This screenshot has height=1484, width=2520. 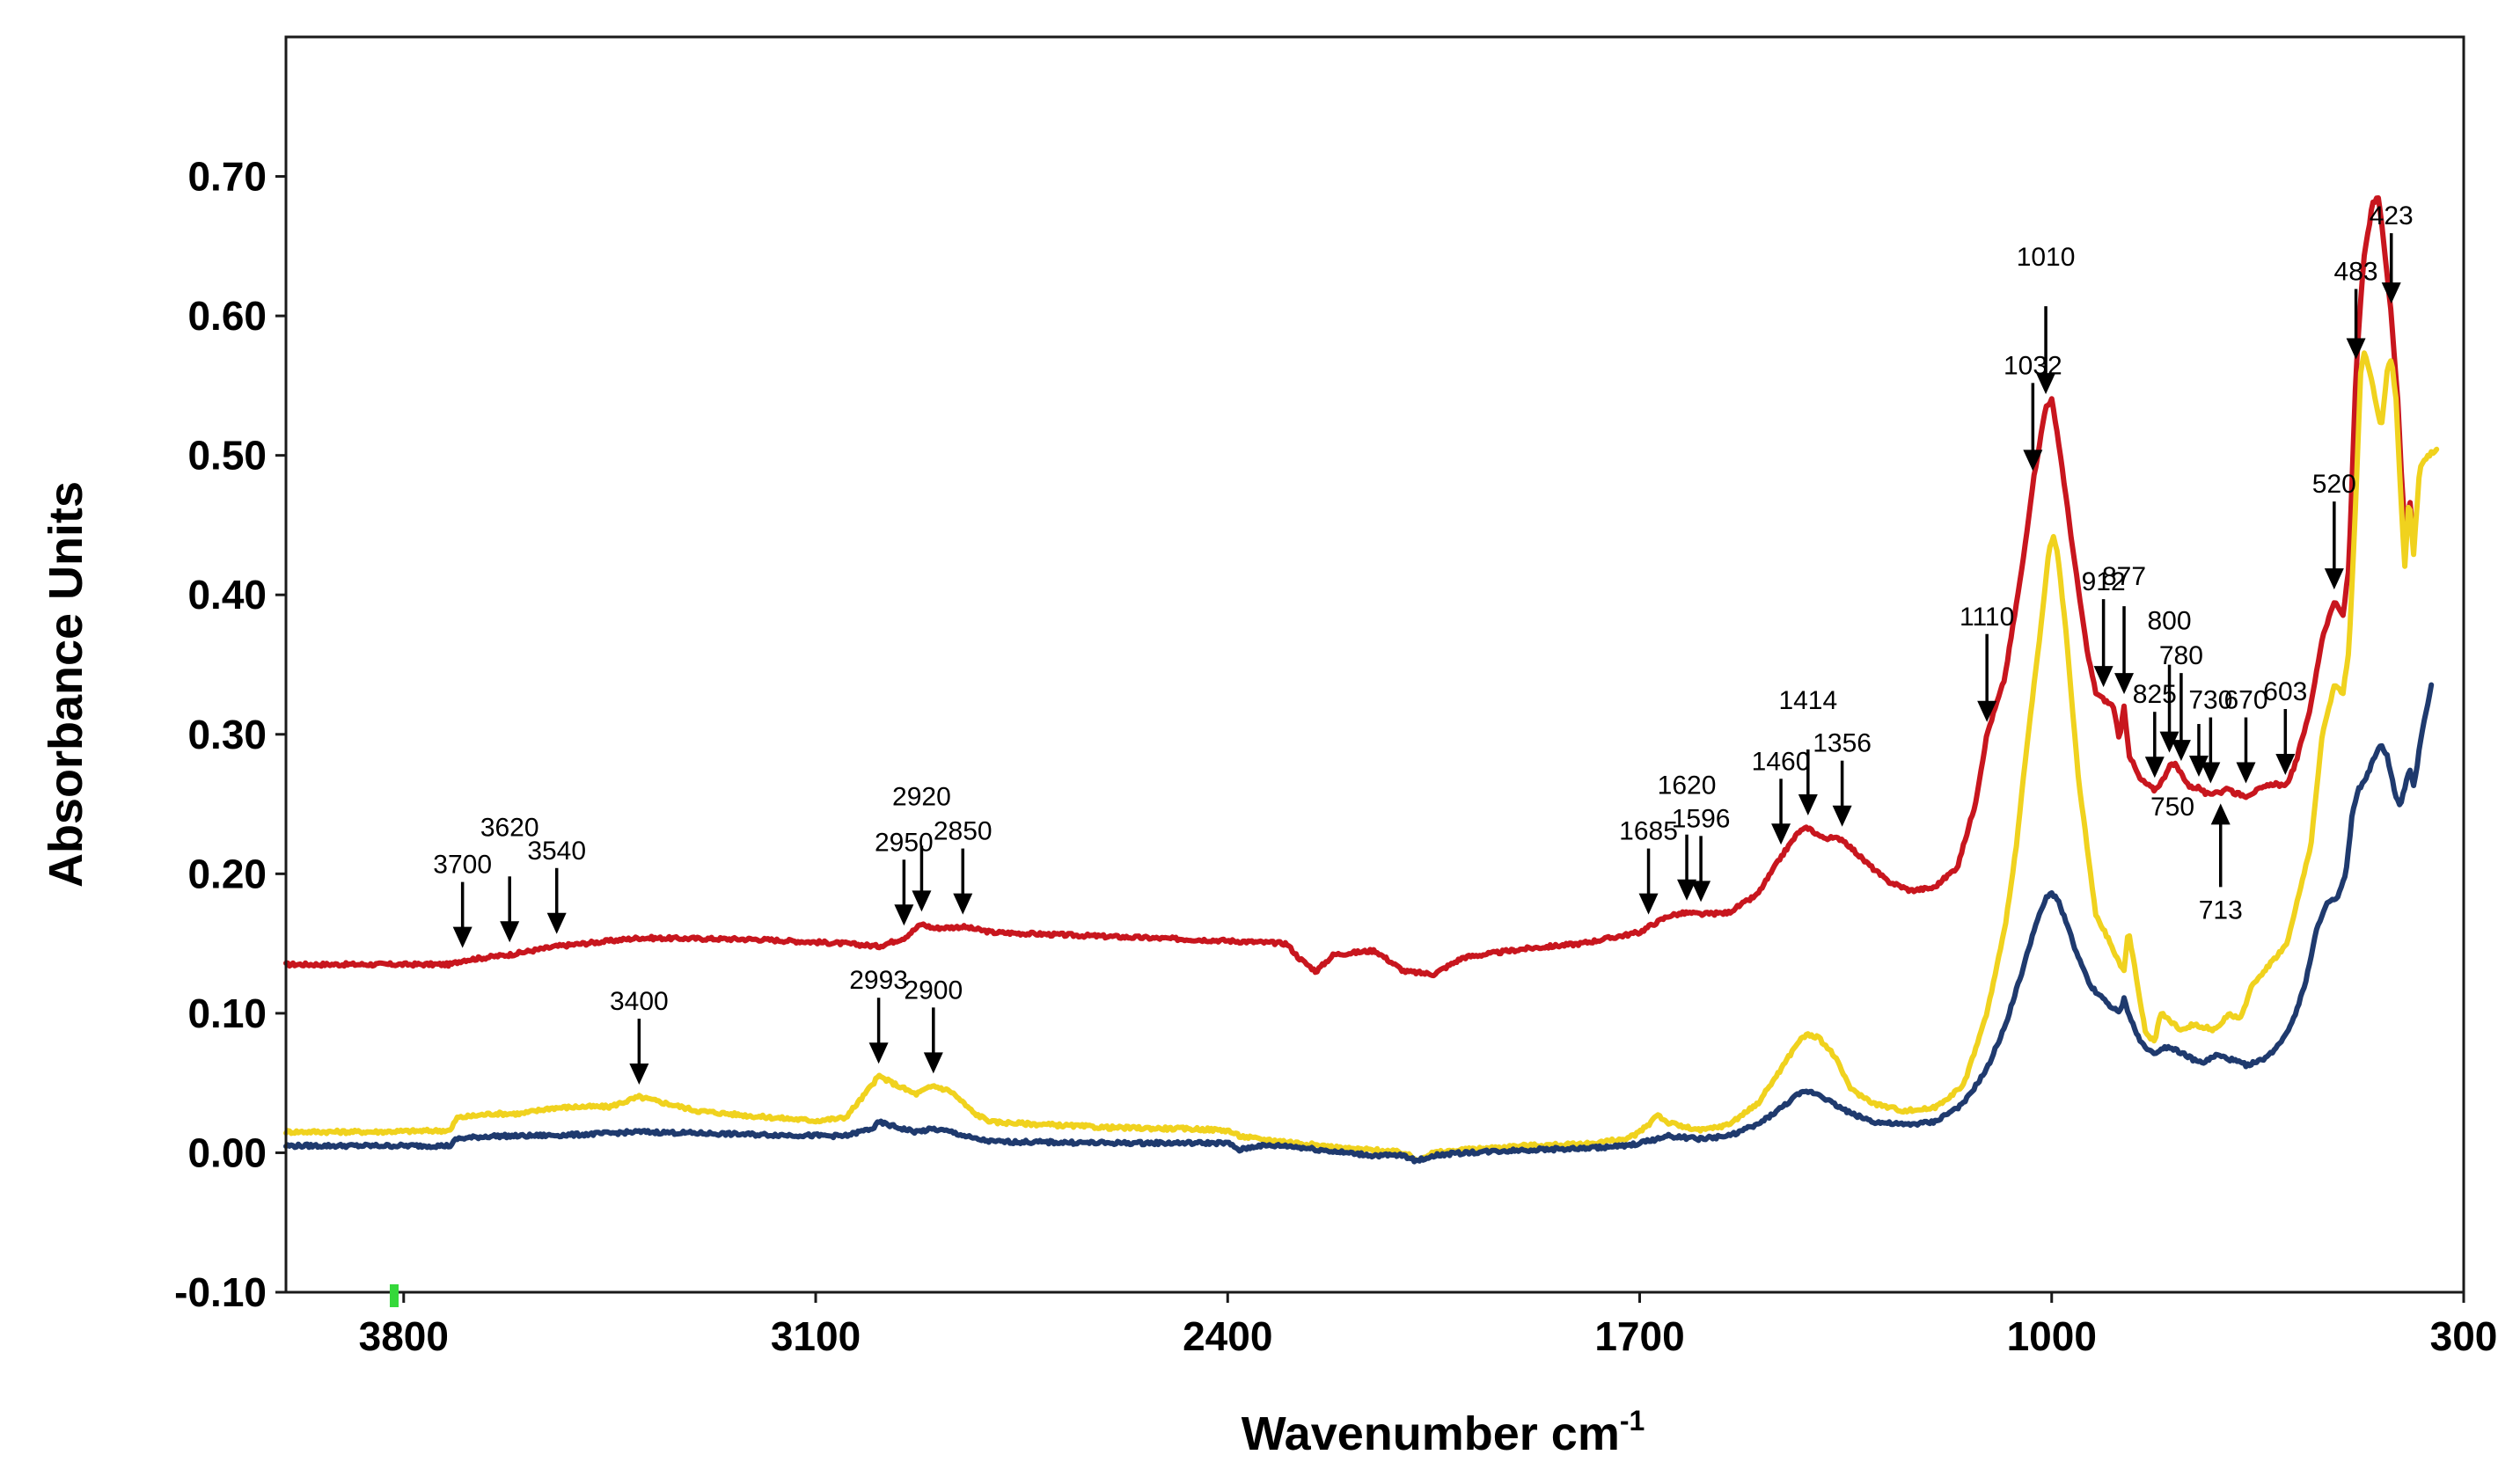 What do you see at coordinates (2356, 272) in the screenshot?
I see `peak-label: 483` at bounding box center [2356, 272].